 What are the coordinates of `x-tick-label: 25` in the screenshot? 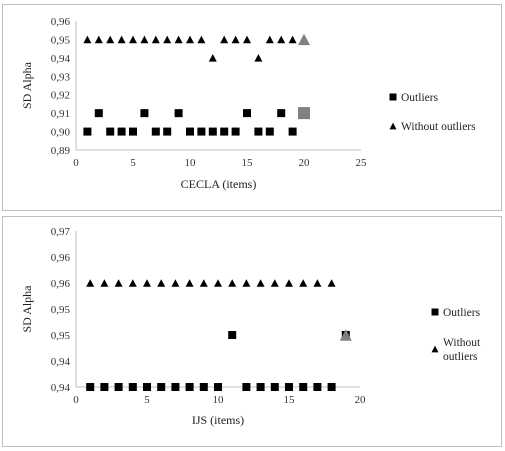 It's located at (362, 163).